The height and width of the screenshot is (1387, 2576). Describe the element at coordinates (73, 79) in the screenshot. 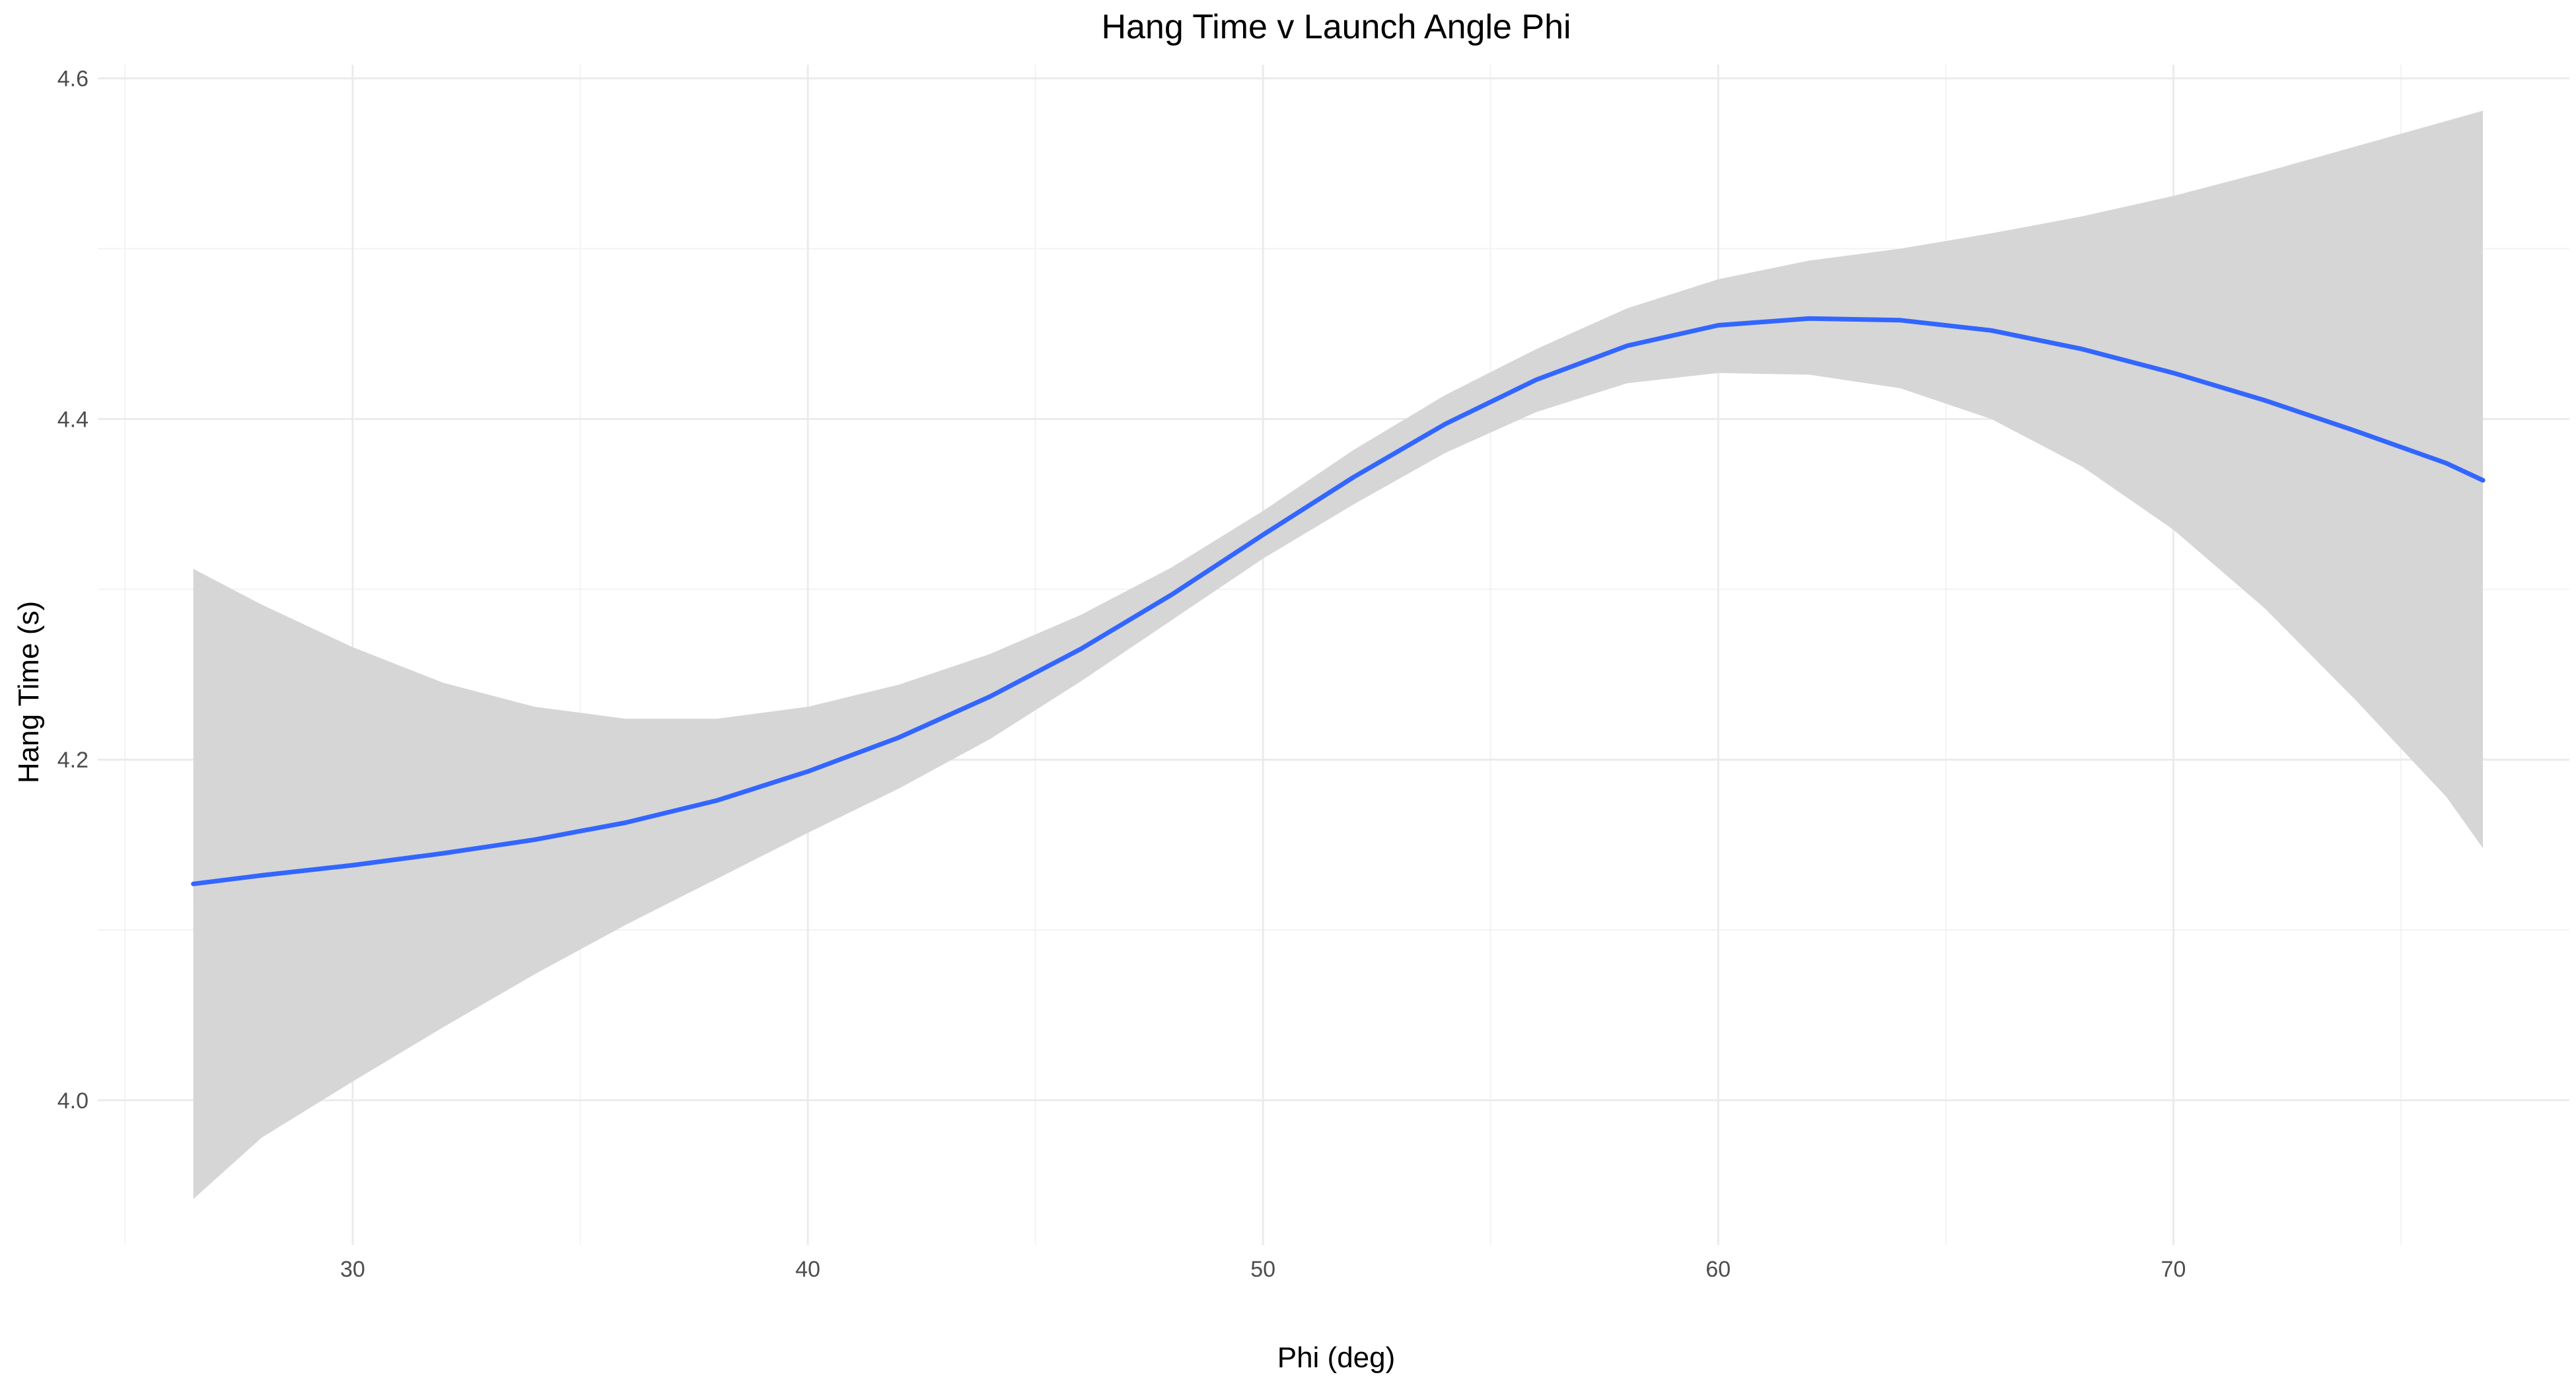

I see `y-tick-label: 4.6` at that location.